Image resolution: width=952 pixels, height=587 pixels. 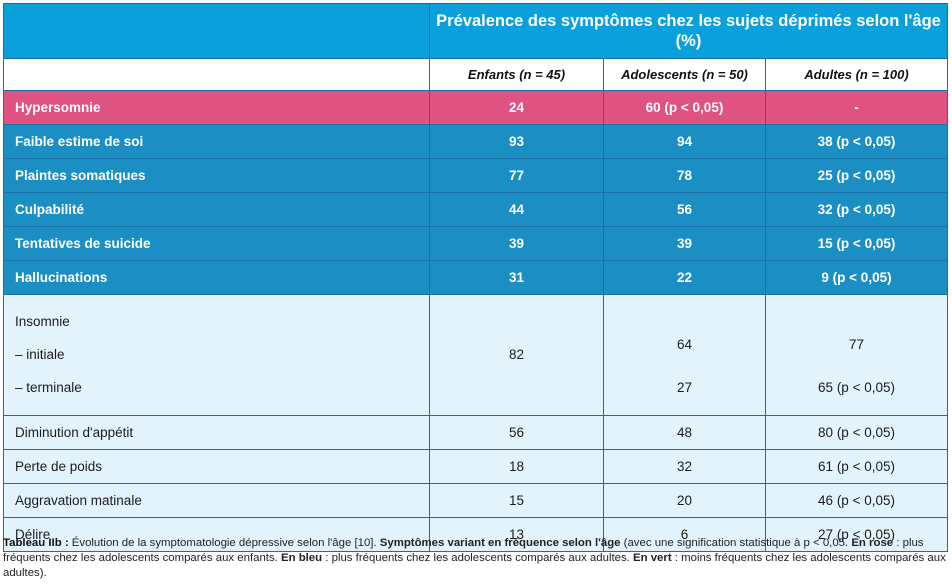 I want to click on insomnie-ado-initiale-value: 64, so click(x=684, y=344).